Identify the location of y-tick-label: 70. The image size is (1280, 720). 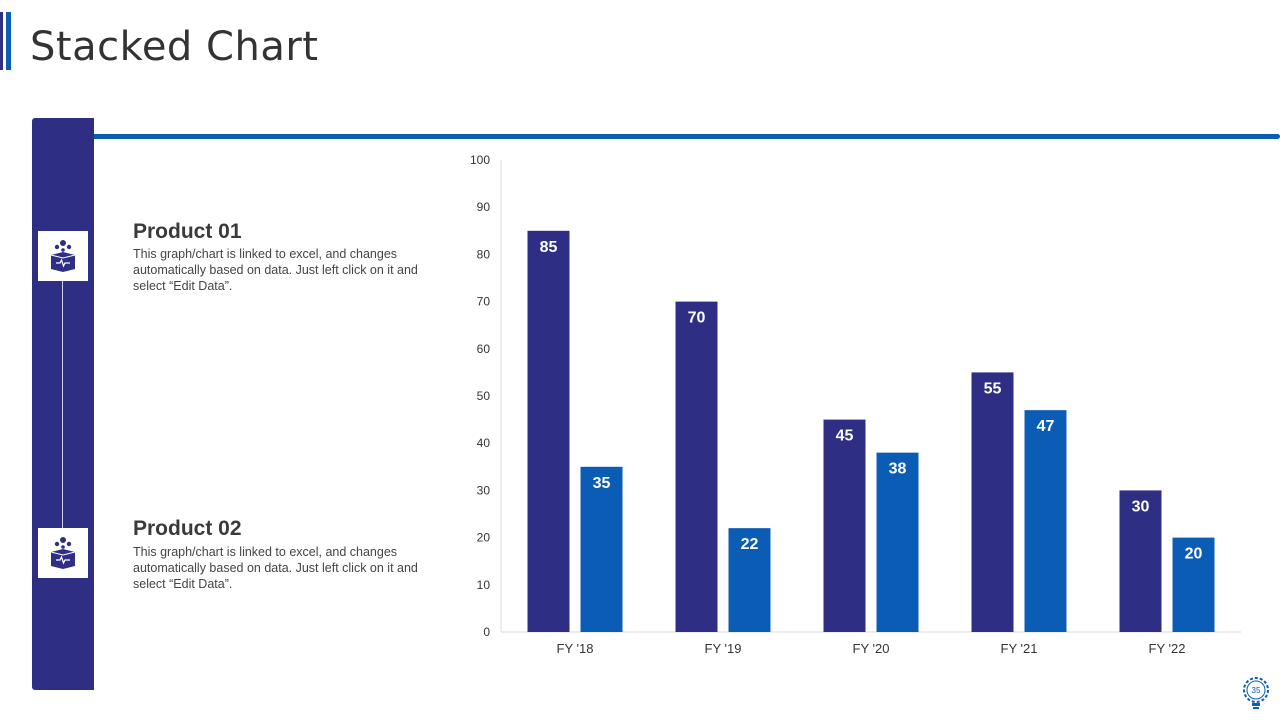
(484, 302).